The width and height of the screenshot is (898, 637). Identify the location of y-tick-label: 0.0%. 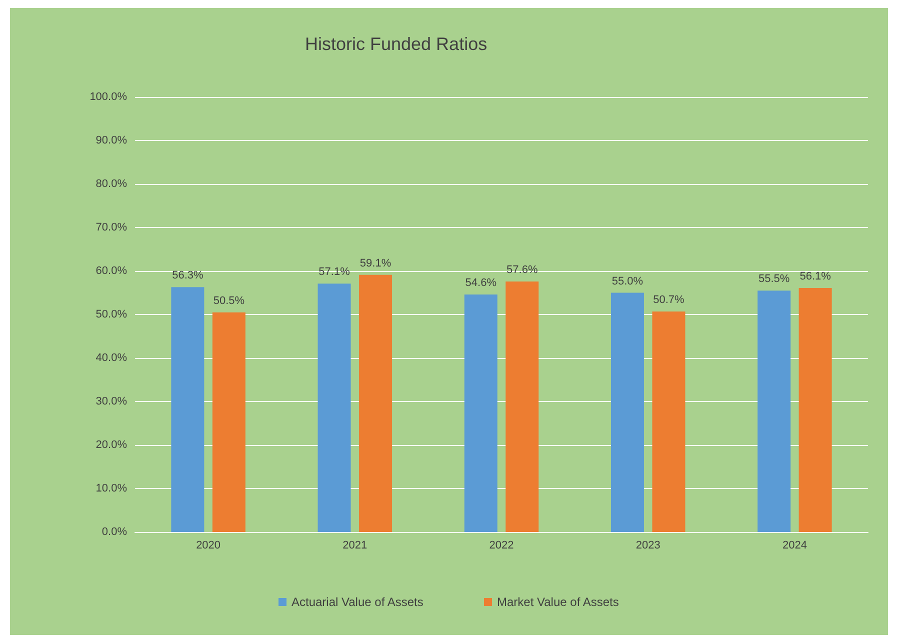
(115, 532).